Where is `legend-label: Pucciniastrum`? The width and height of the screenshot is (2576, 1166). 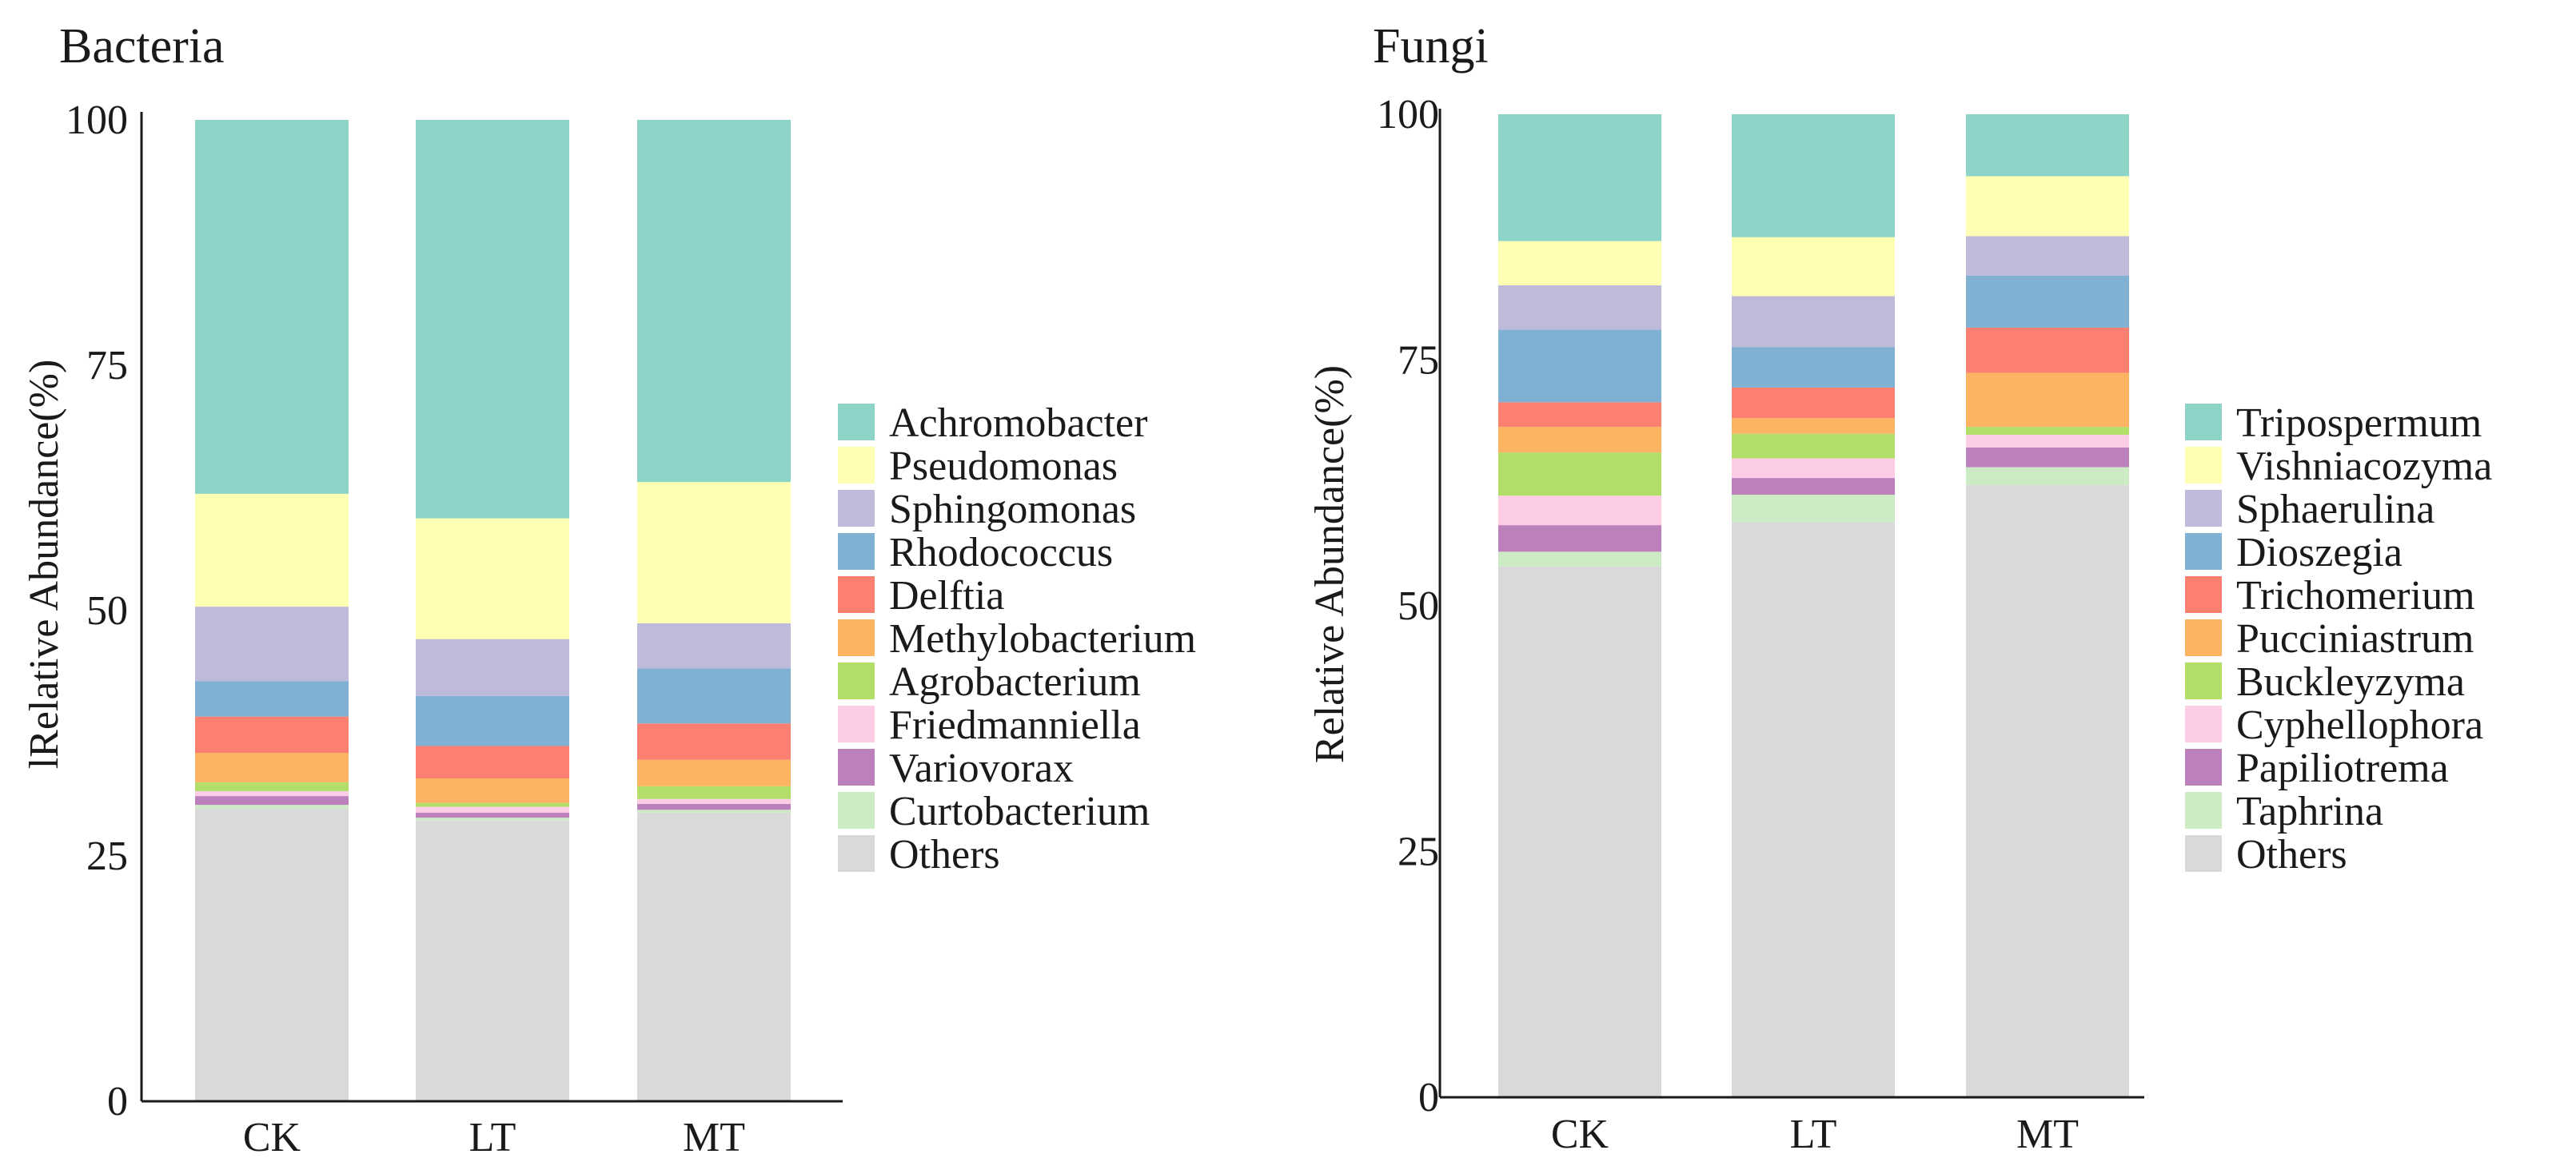
legend-label: Pucciniastrum is located at coordinates (2355, 639).